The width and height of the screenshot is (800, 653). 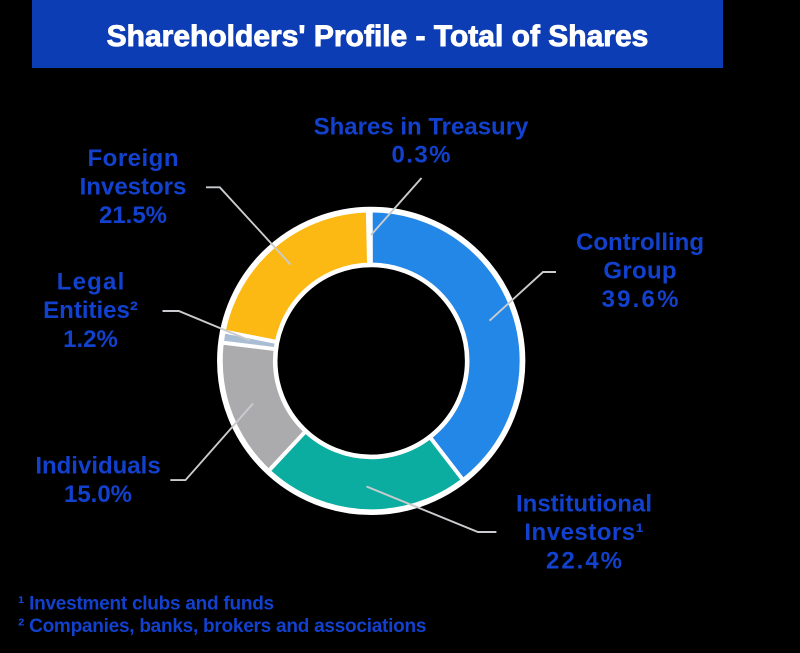 What do you see at coordinates (421, 127) in the screenshot?
I see `svg-text: Shares in Treasury` at bounding box center [421, 127].